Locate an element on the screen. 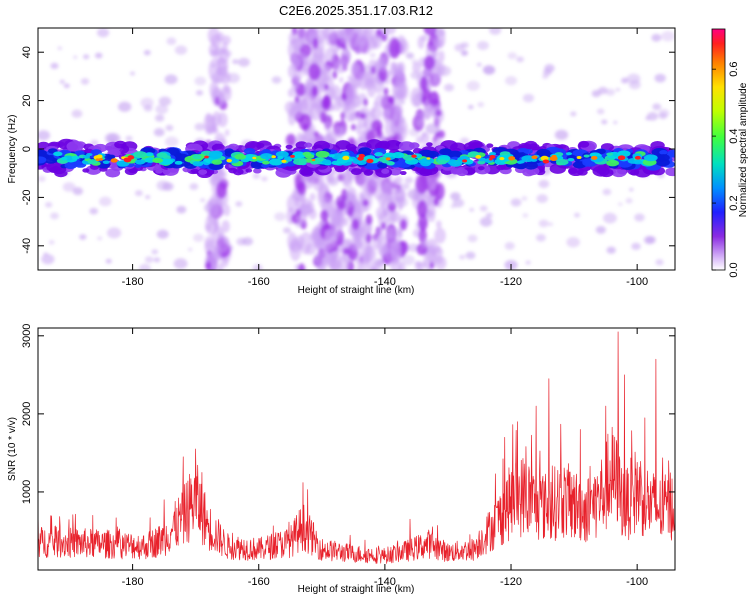  snr-x-tick-label: -160 is located at coordinates (259, 582).